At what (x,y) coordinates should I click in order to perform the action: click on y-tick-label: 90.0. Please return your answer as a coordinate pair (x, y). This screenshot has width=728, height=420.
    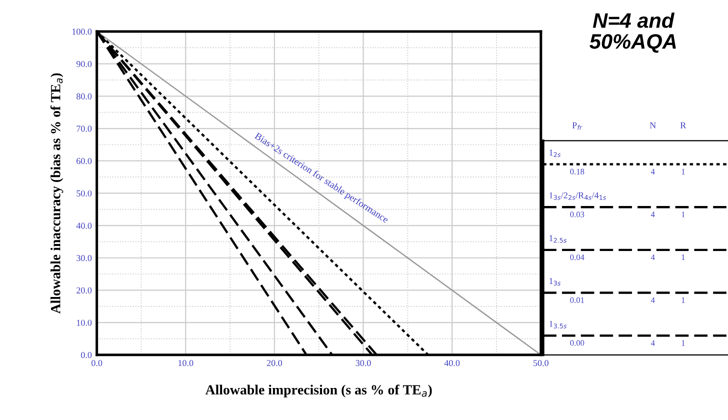
    Looking at the image, I should click on (84, 64).